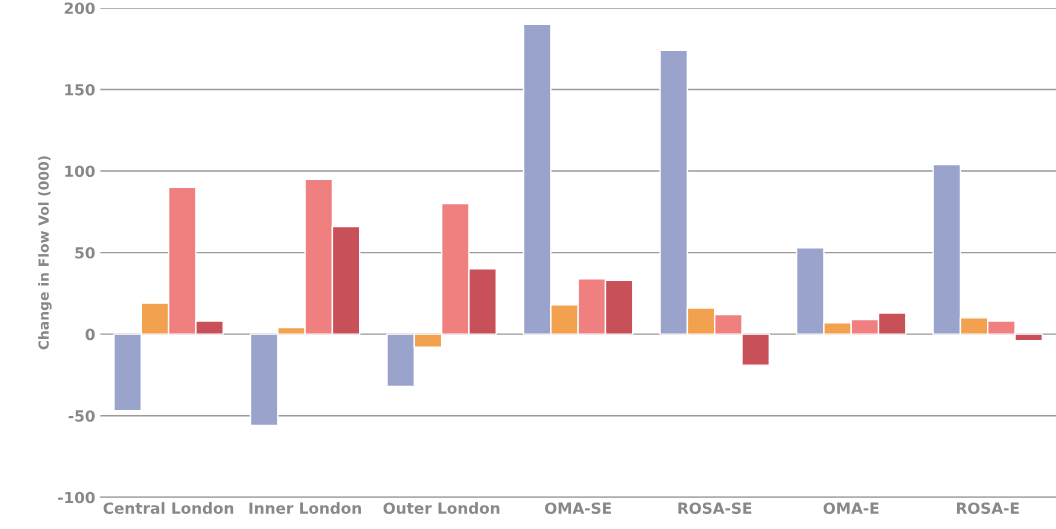 The width and height of the screenshot is (1056, 529). Describe the element at coordinates (81, 416) in the screenshot. I see `y-tick-label: -50` at that location.